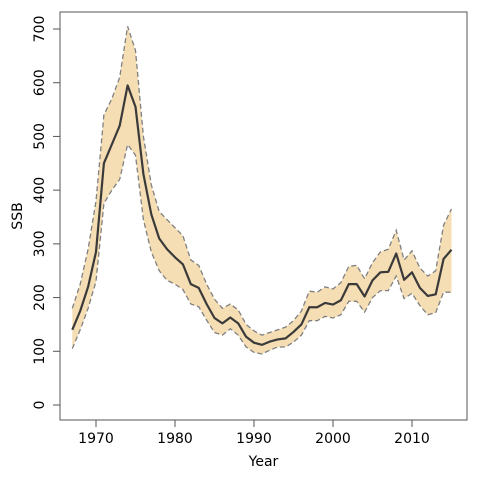 The height and width of the screenshot is (480, 480). I want to click on y-tick-label: 500, so click(40, 136).